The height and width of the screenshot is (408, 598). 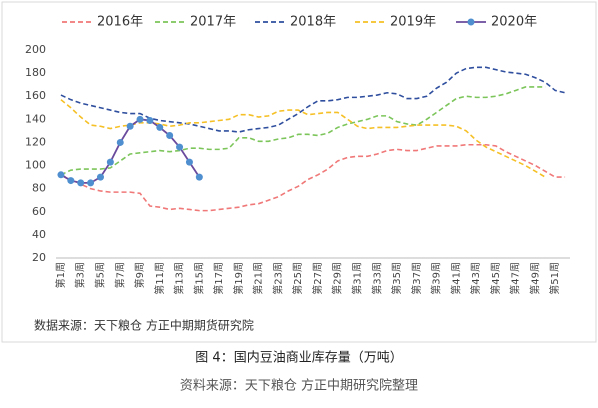 I want to click on caption-source: 资料来源：天下粮仓 方正中期研究院整理, so click(x=299, y=386).